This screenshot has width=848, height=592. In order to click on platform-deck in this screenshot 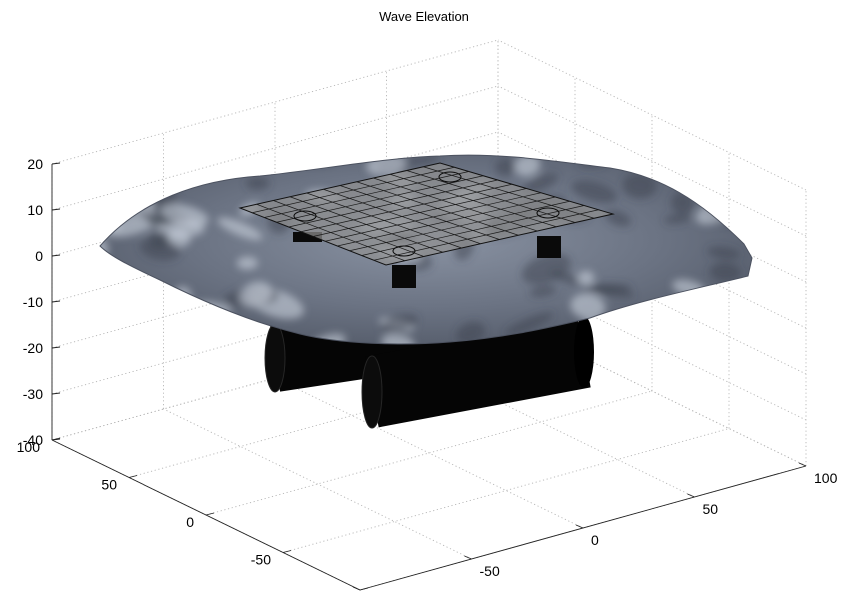, I will do `click(426, 214)`.